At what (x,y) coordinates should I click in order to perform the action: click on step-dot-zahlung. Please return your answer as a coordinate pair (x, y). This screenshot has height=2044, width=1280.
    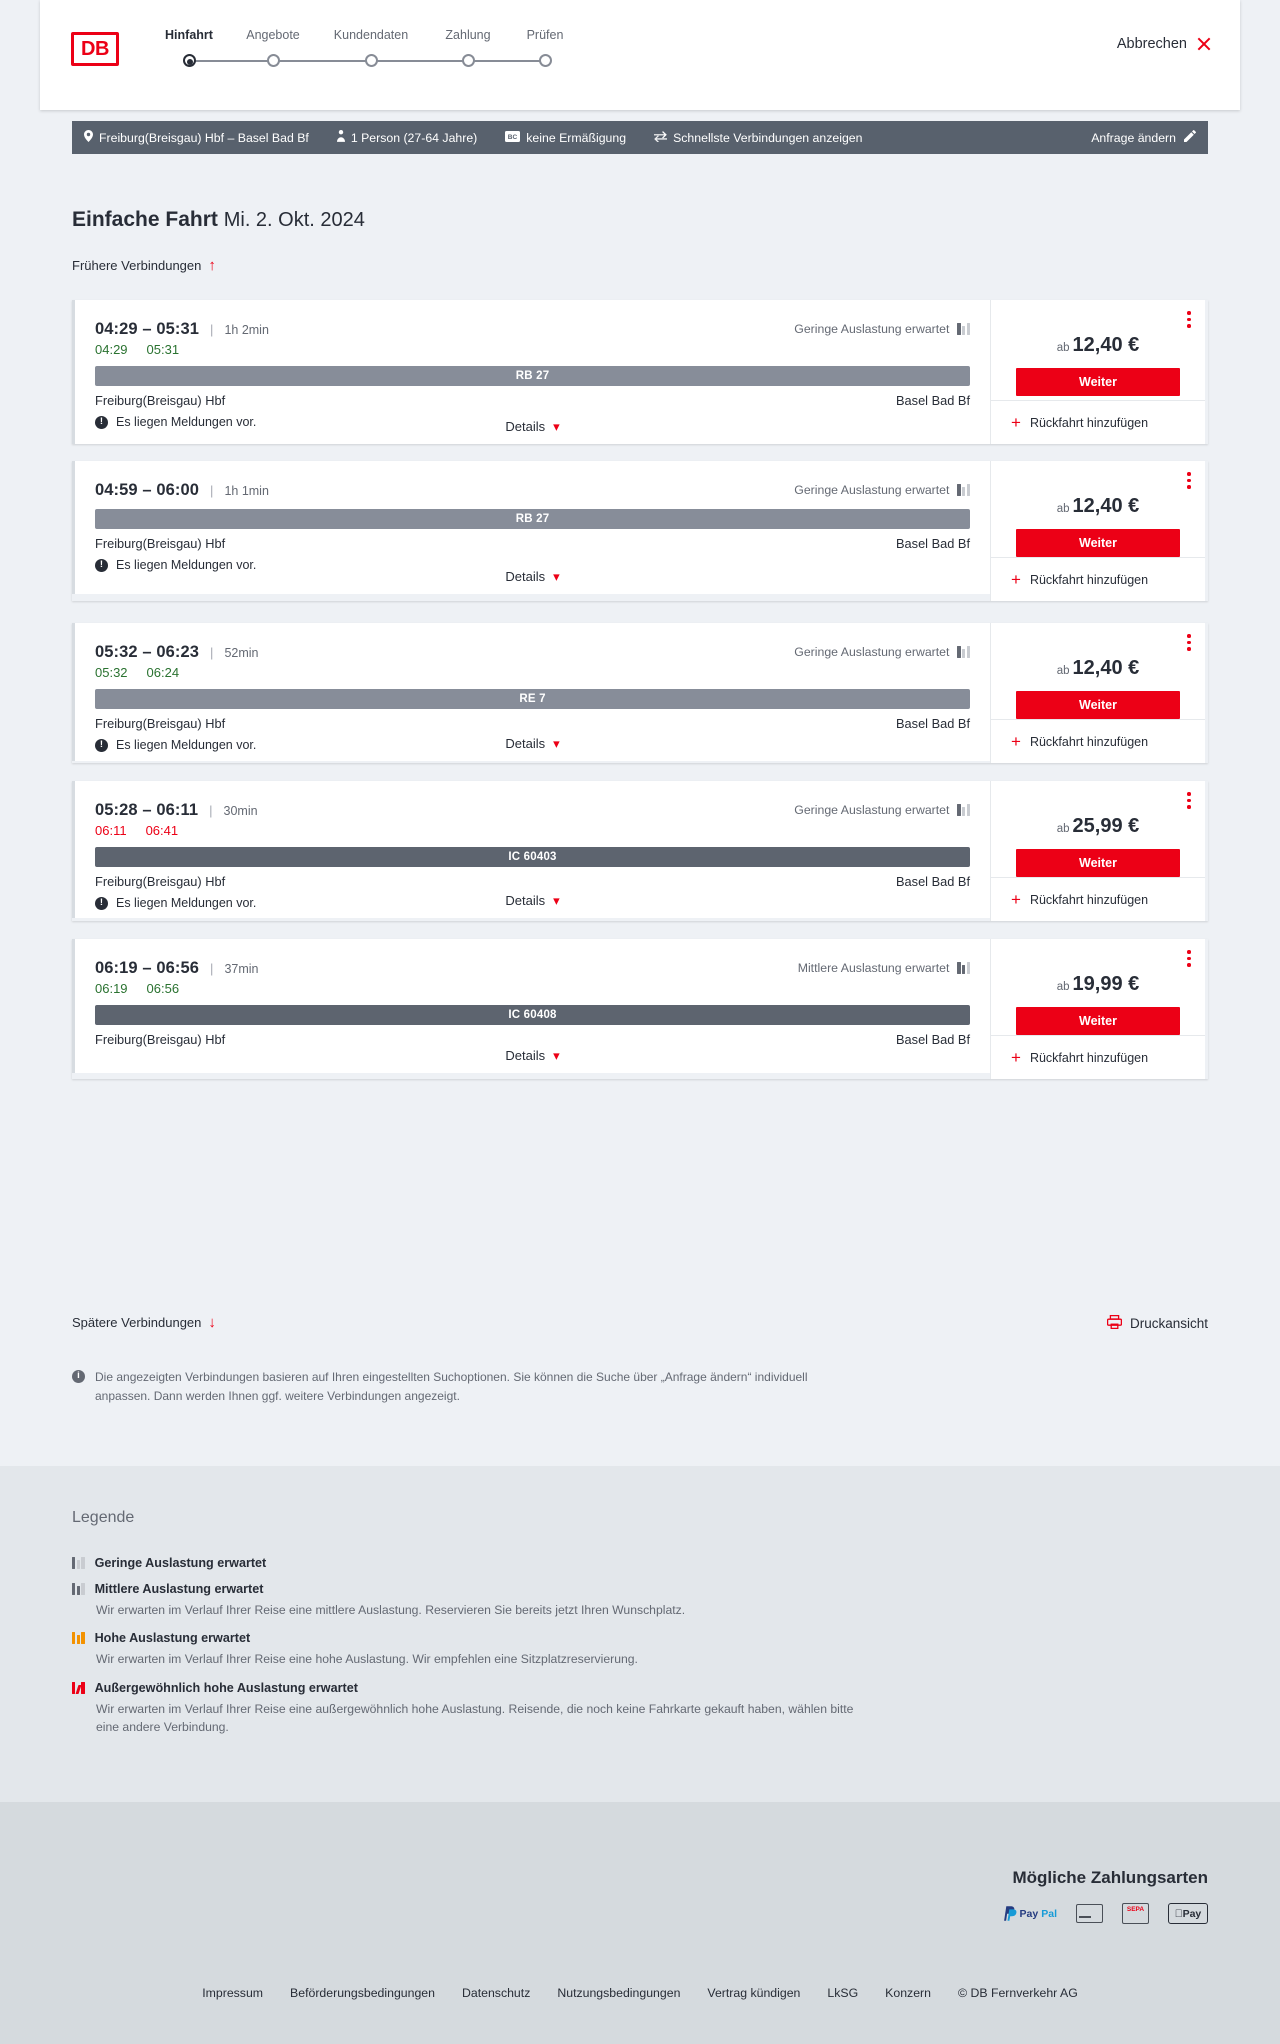
    Looking at the image, I should click on (468, 60).